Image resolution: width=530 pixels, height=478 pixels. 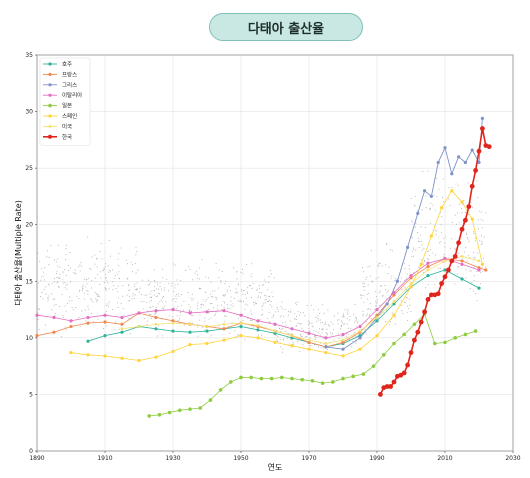 What do you see at coordinates (50, 105) in the screenshot?
I see `legend-marker` at bounding box center [50, 105].